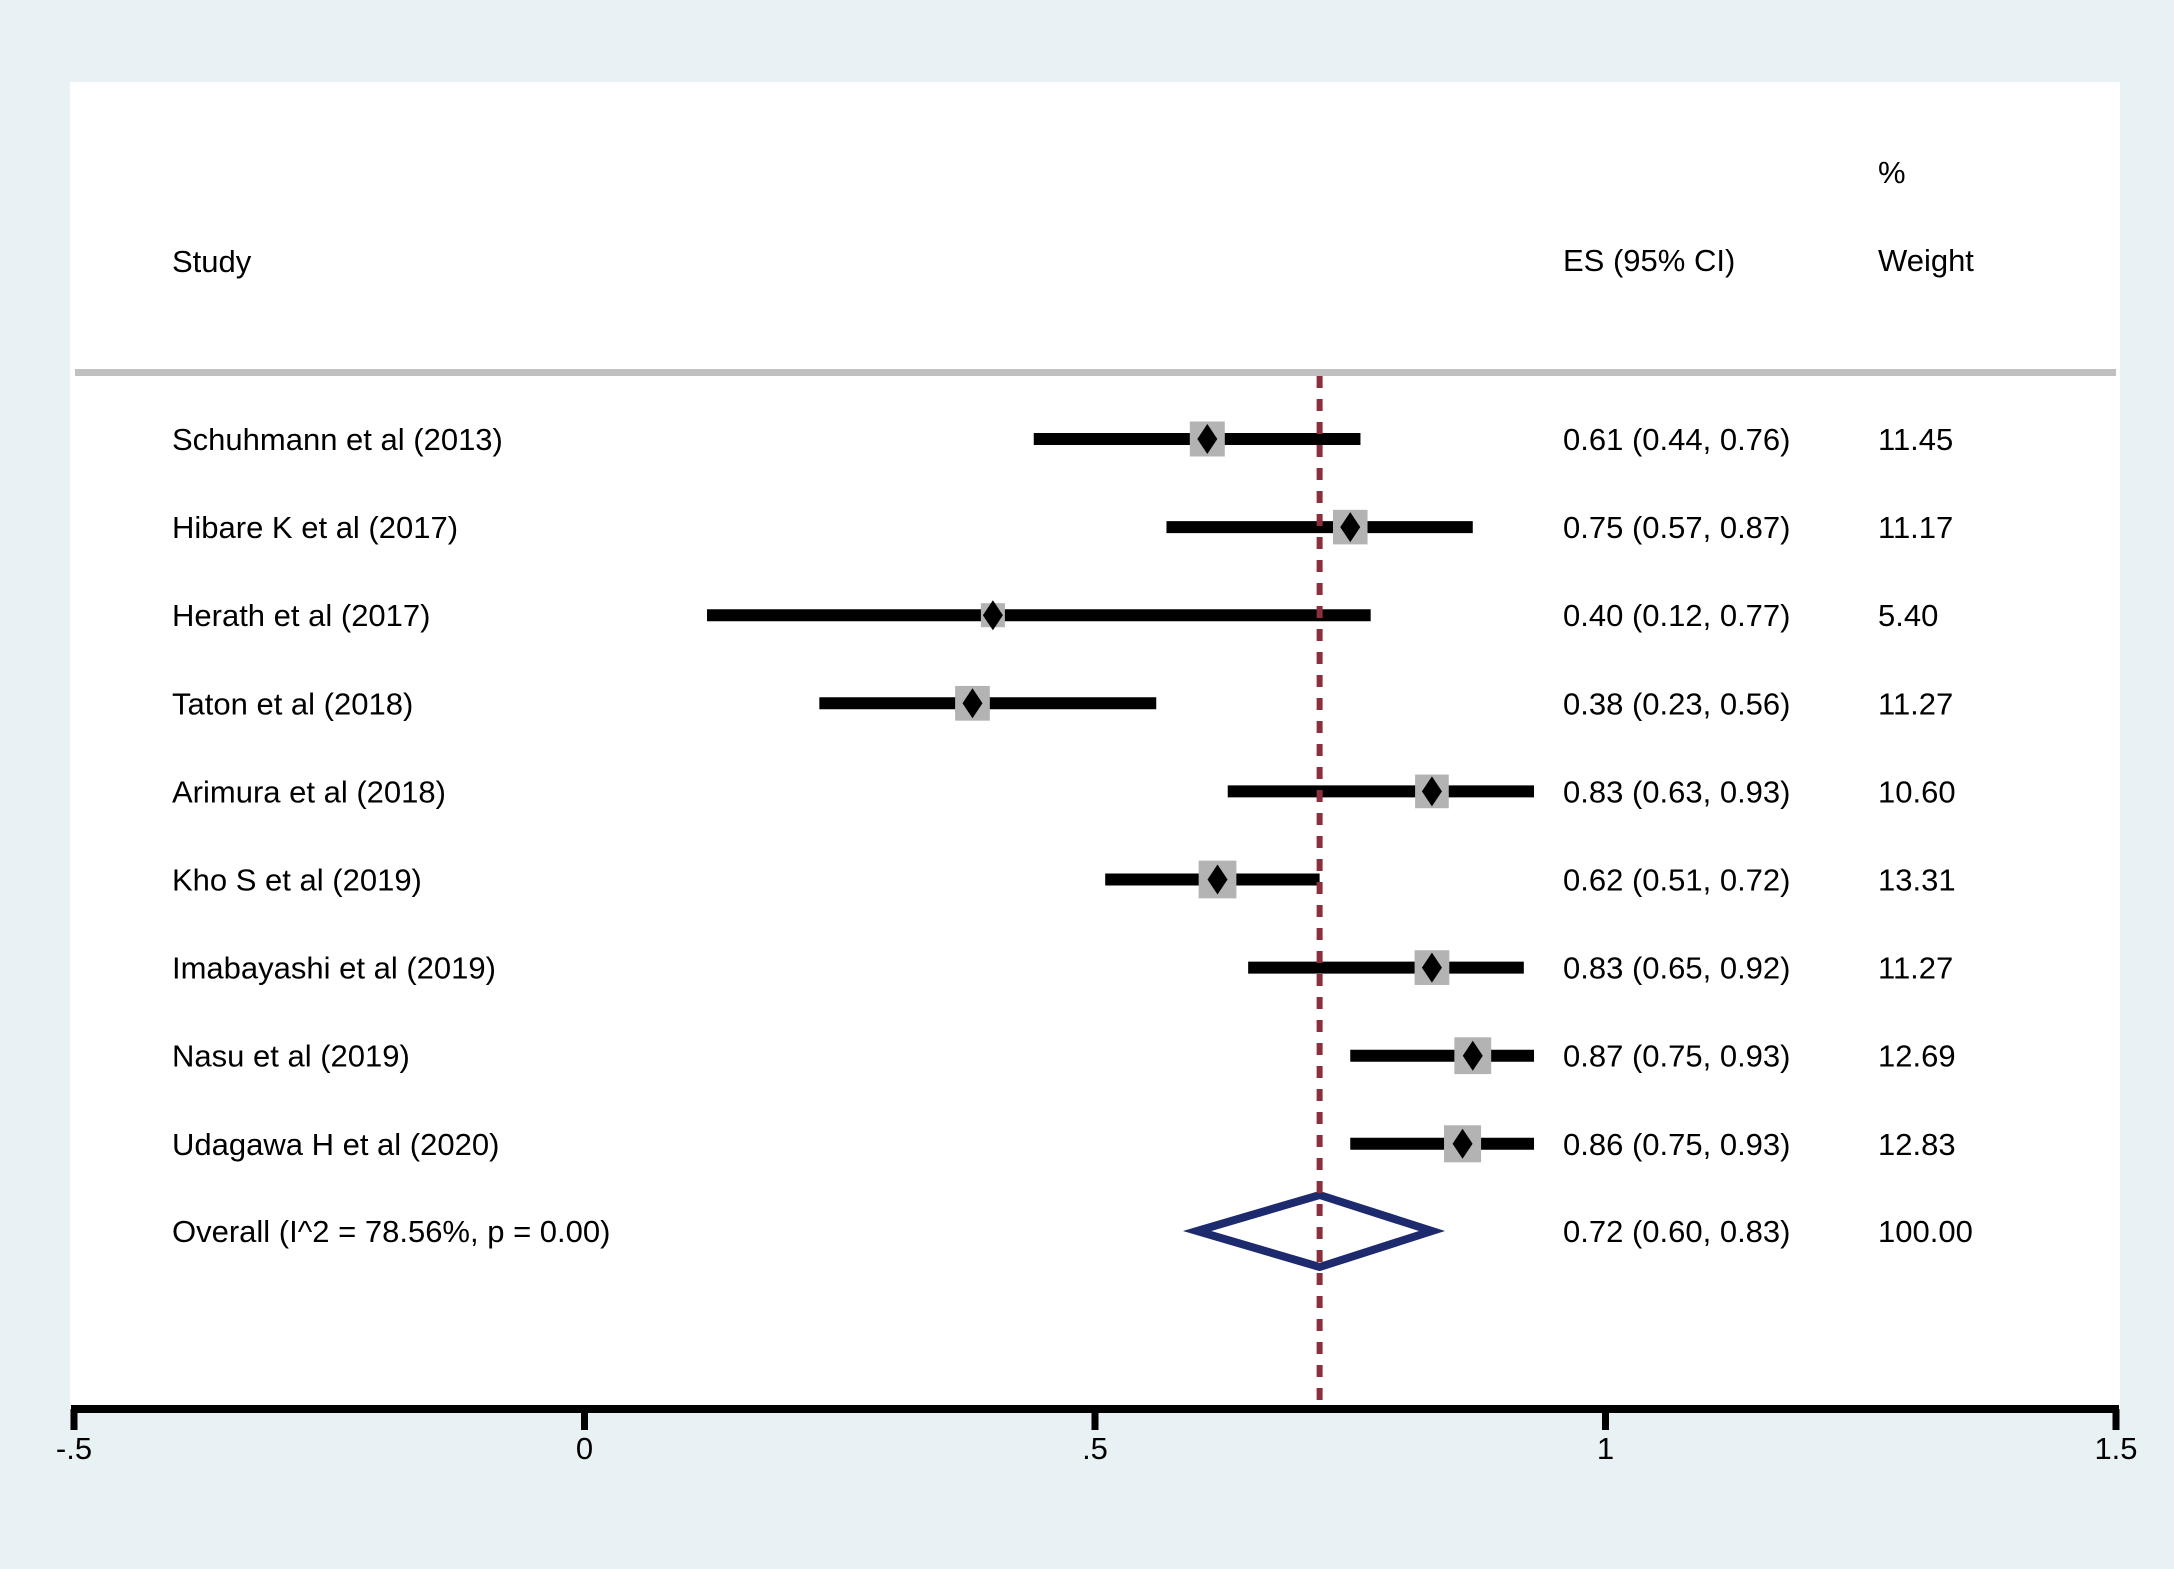  What do you see at coordinates (334, 968) in the screenshot?
I see `study-label: Imabayashi et al (2019)` at bounding box center [334, 968].